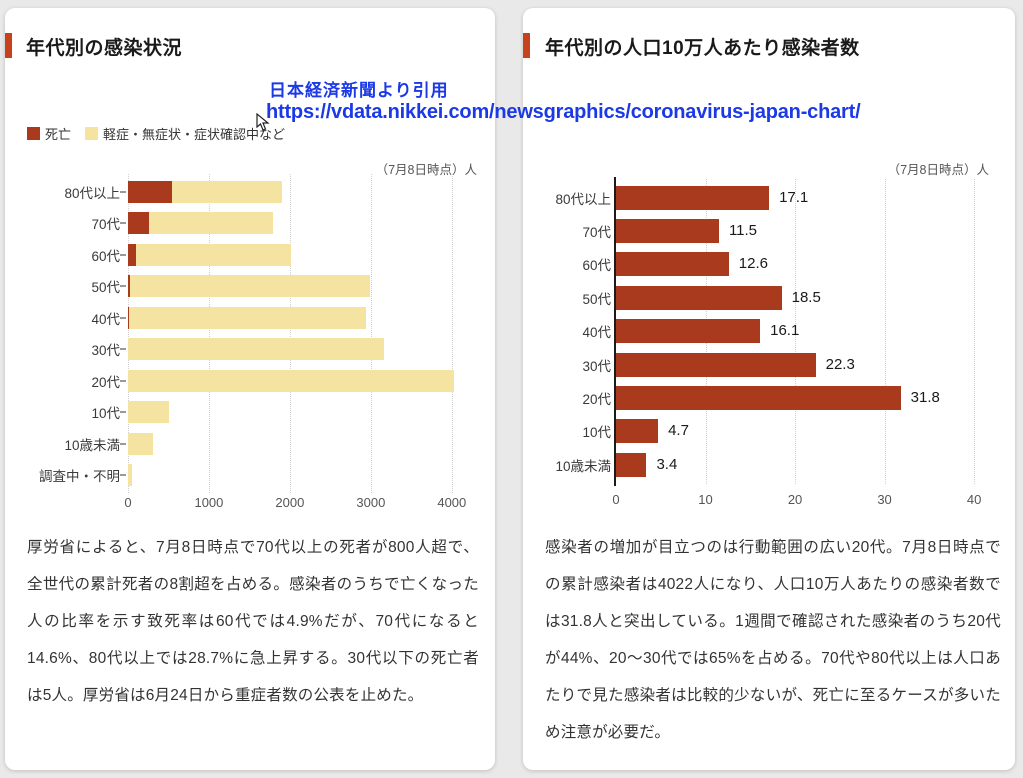 The height and width of the screenshot is (778, 1023). I want to click on x-tick-label: 4000, so click(452, 502).